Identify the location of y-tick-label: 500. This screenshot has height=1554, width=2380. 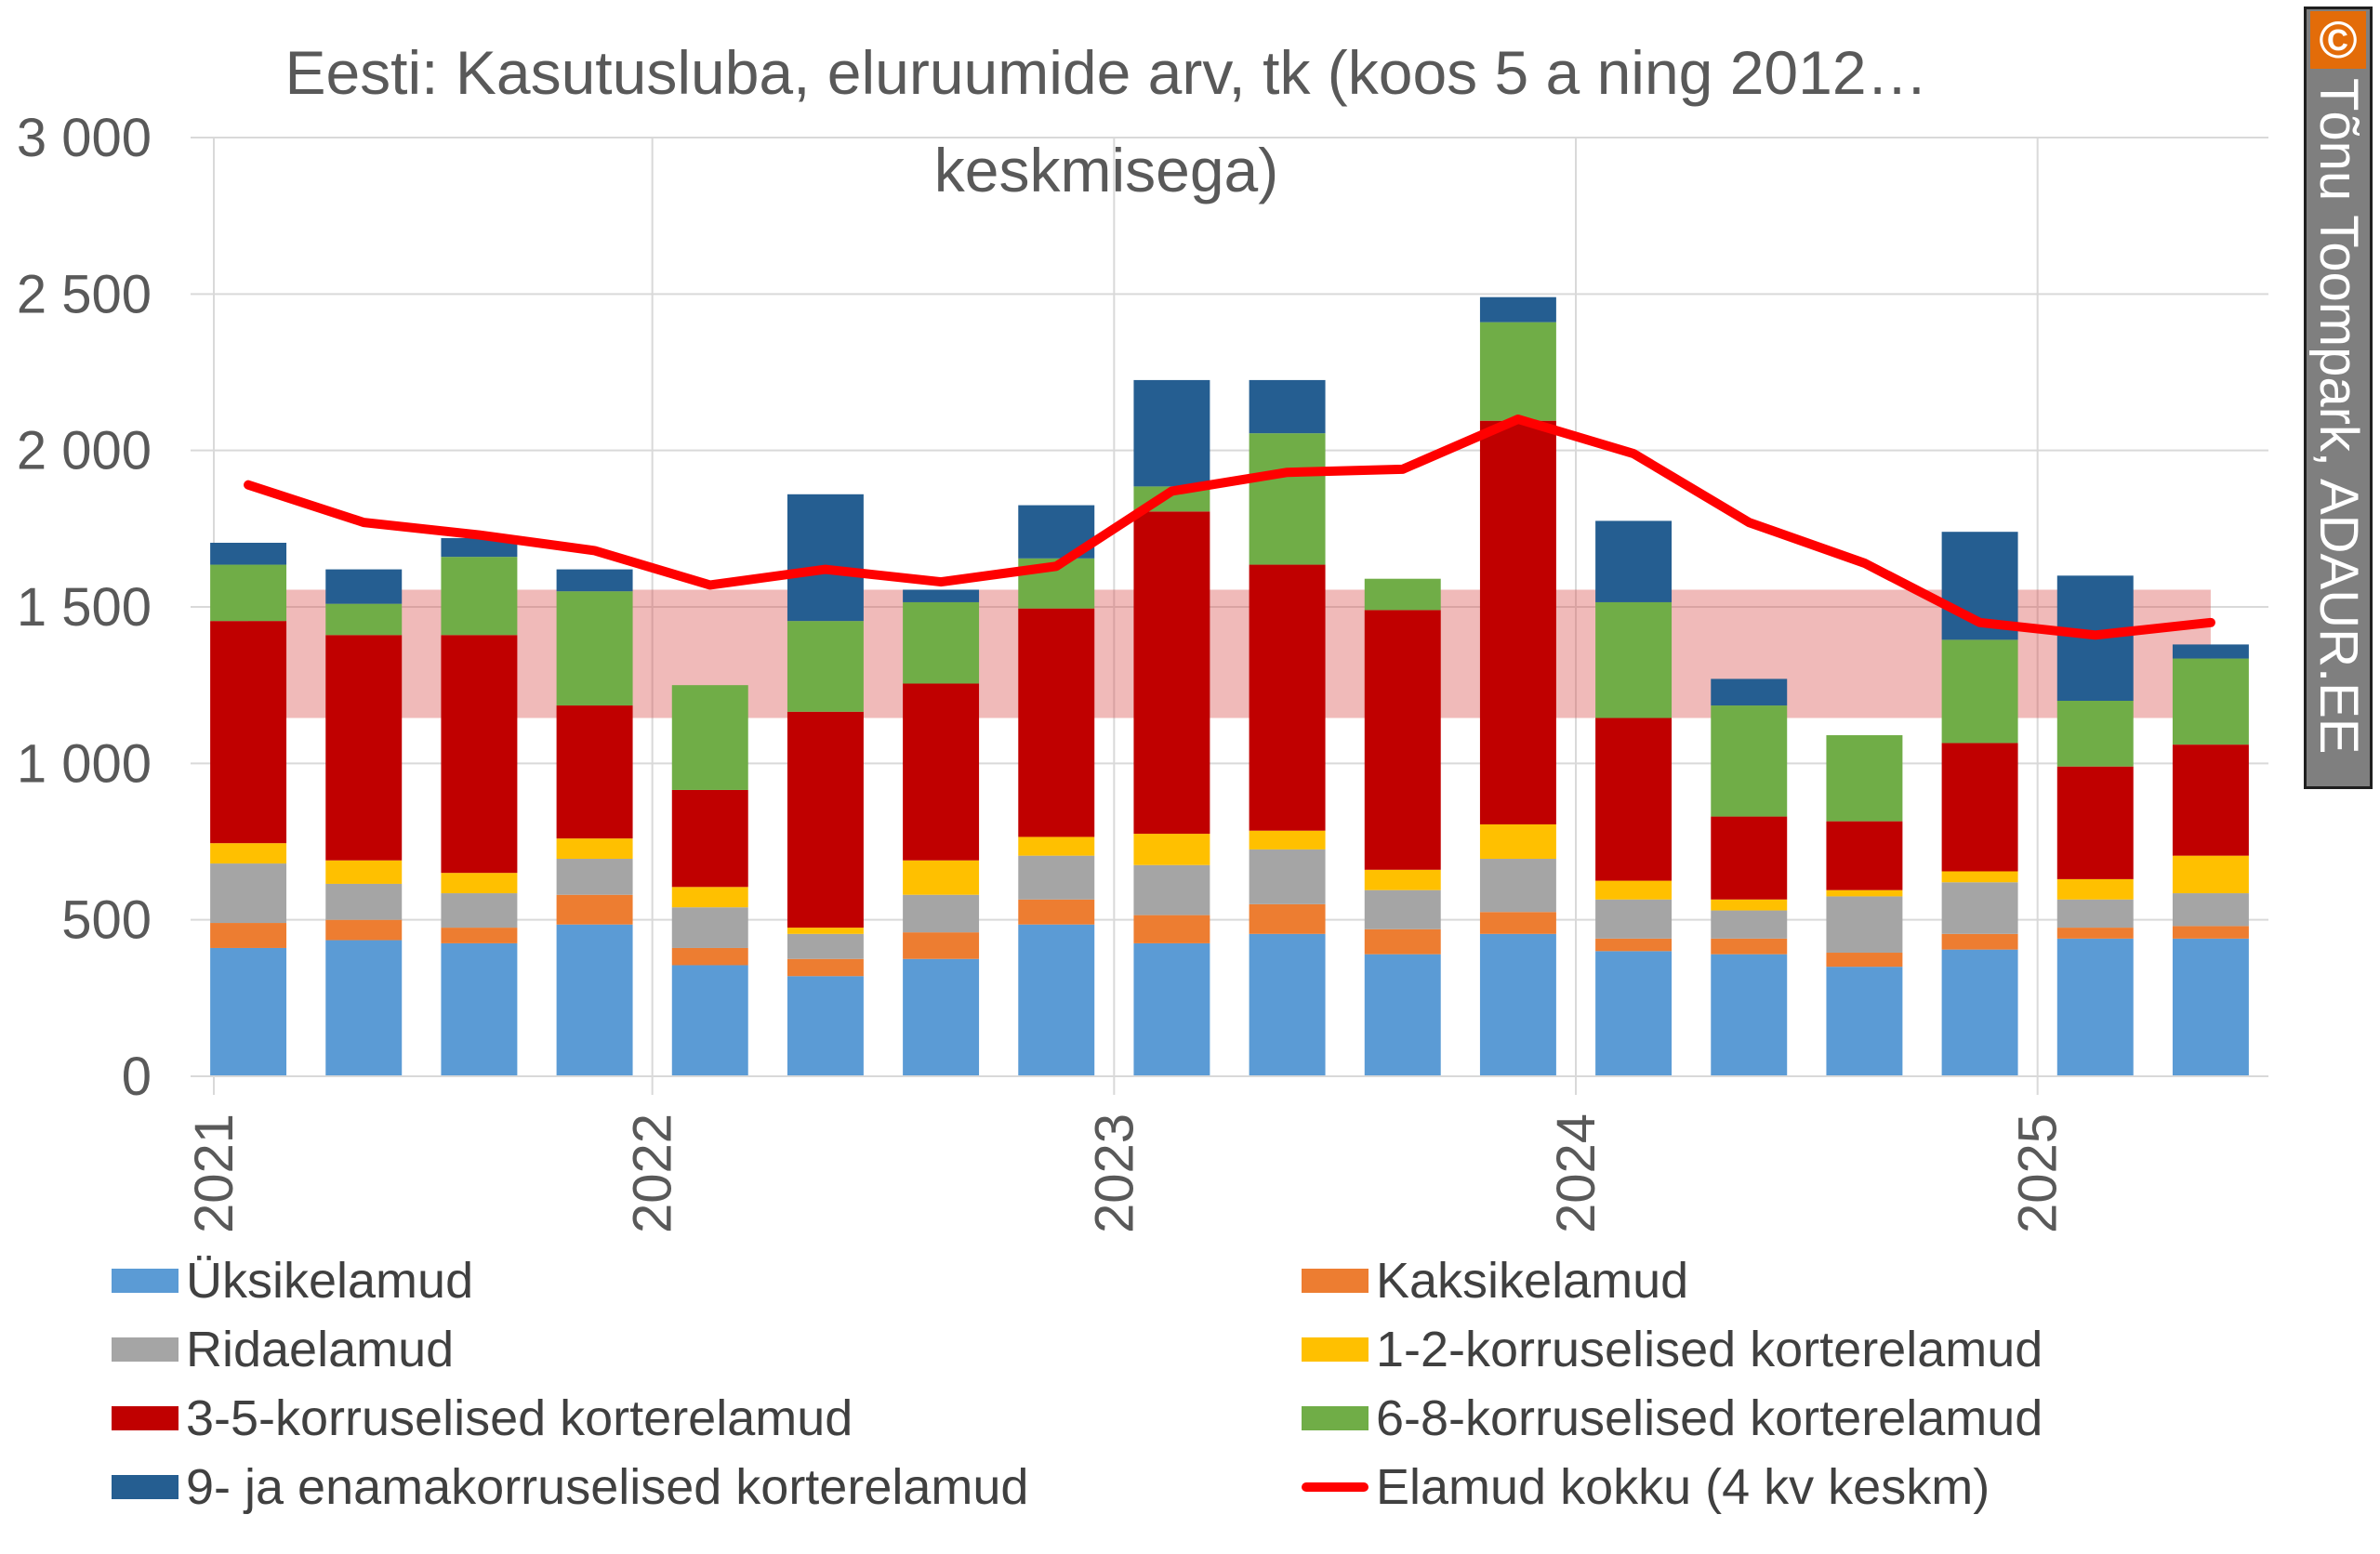
(106, 920).